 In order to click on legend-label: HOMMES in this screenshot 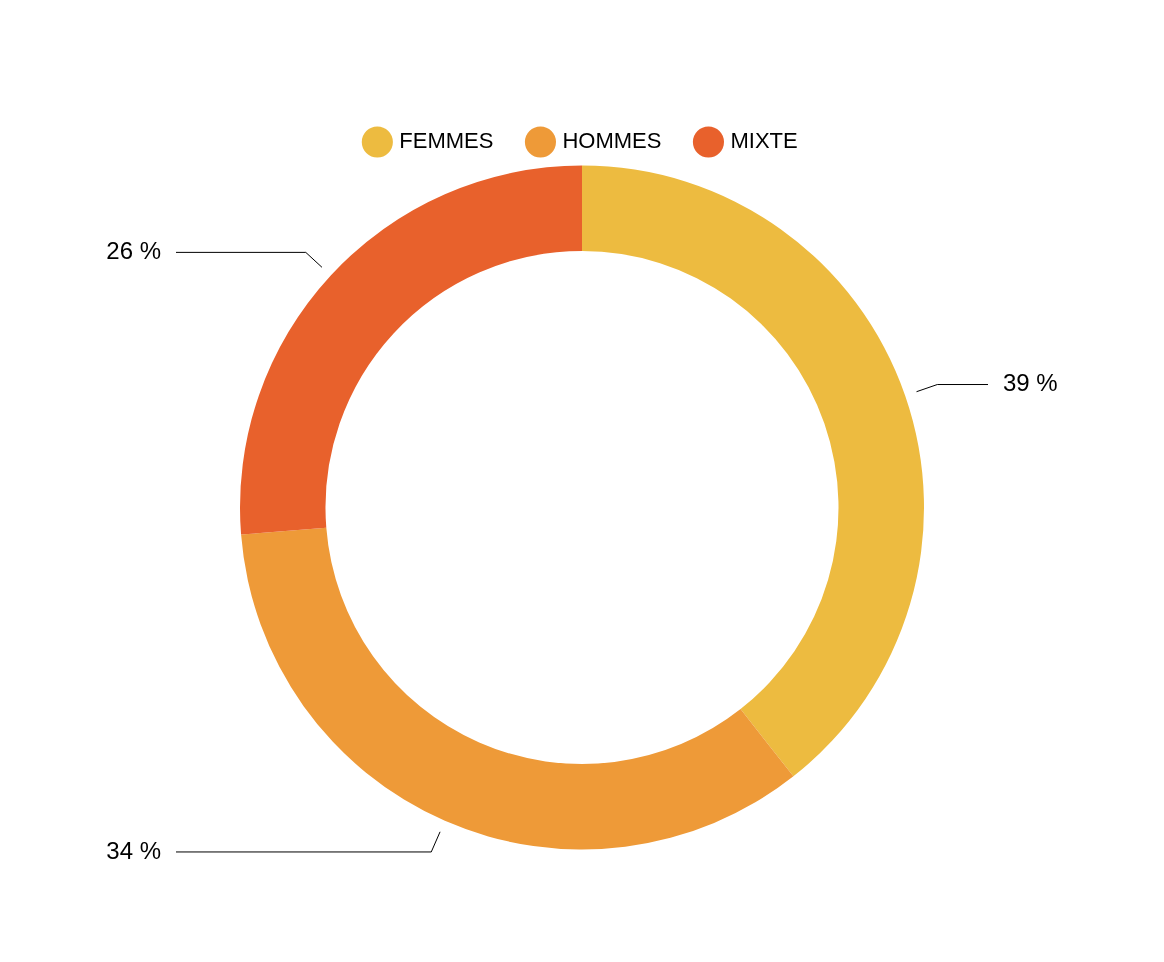, I will do `click(612, 141)`.